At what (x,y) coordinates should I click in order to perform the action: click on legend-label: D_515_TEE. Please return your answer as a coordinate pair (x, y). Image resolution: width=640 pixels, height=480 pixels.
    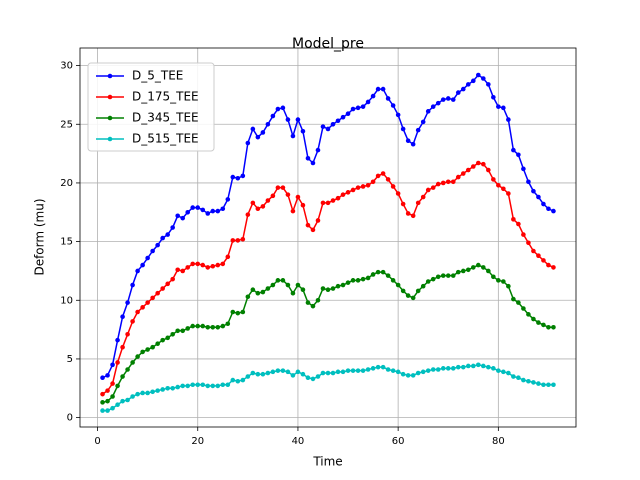
    Looking at the image, I should click on (165, 139).